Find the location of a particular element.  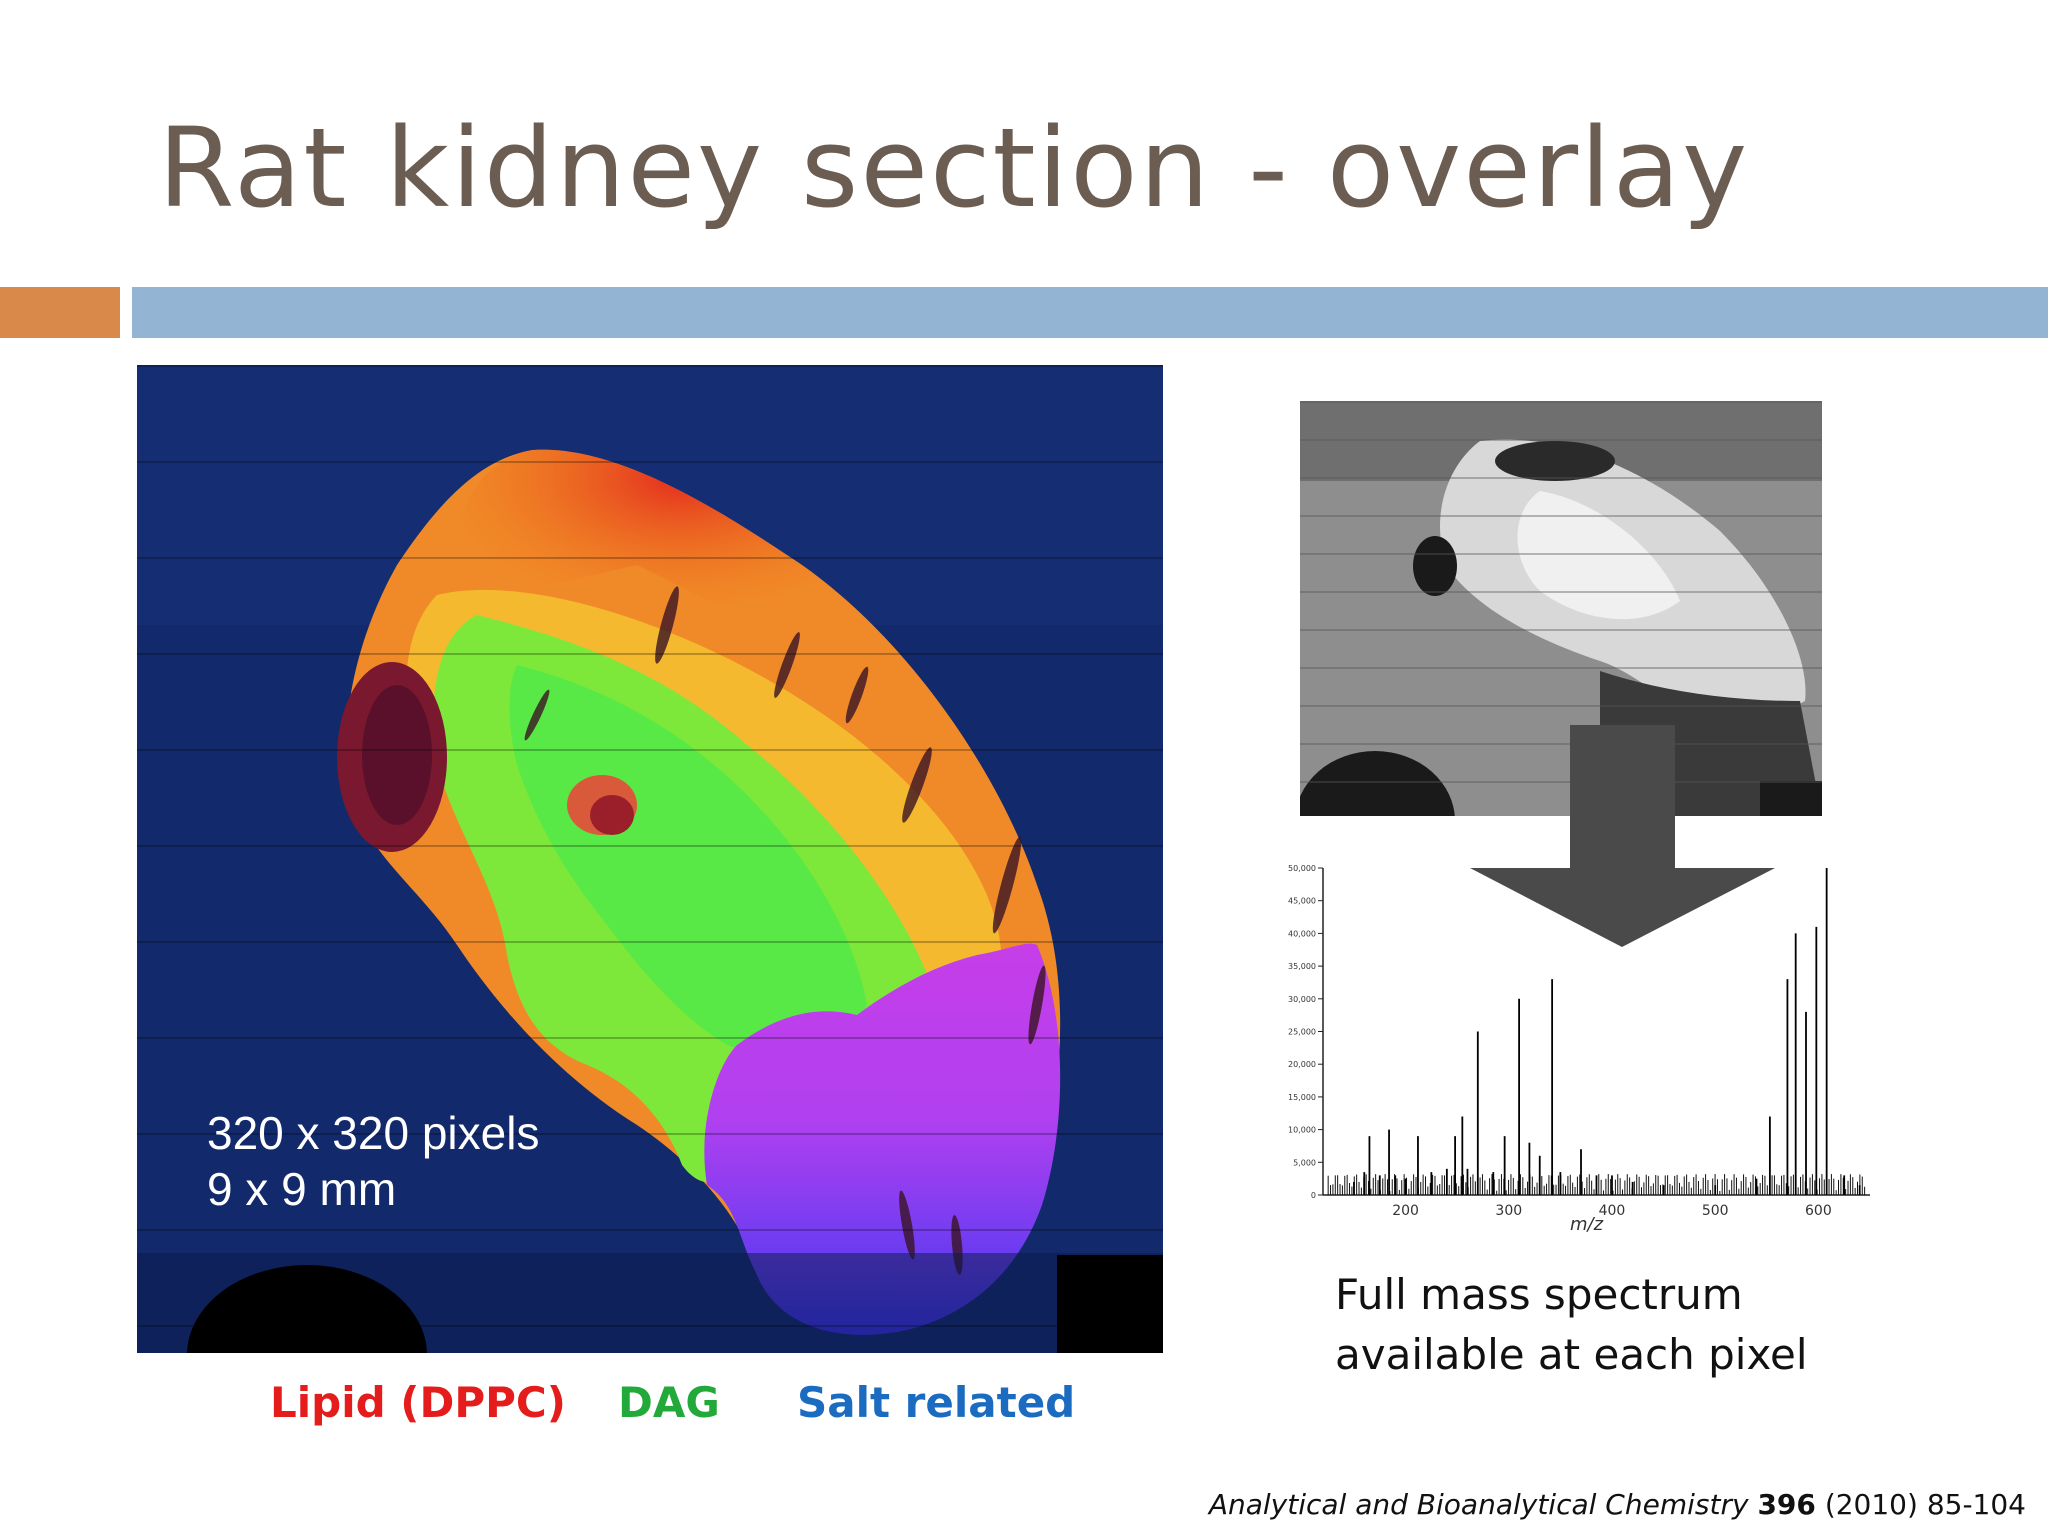

caption-line-1: Full mass spectrum is located at coordinates (1539, 1294).